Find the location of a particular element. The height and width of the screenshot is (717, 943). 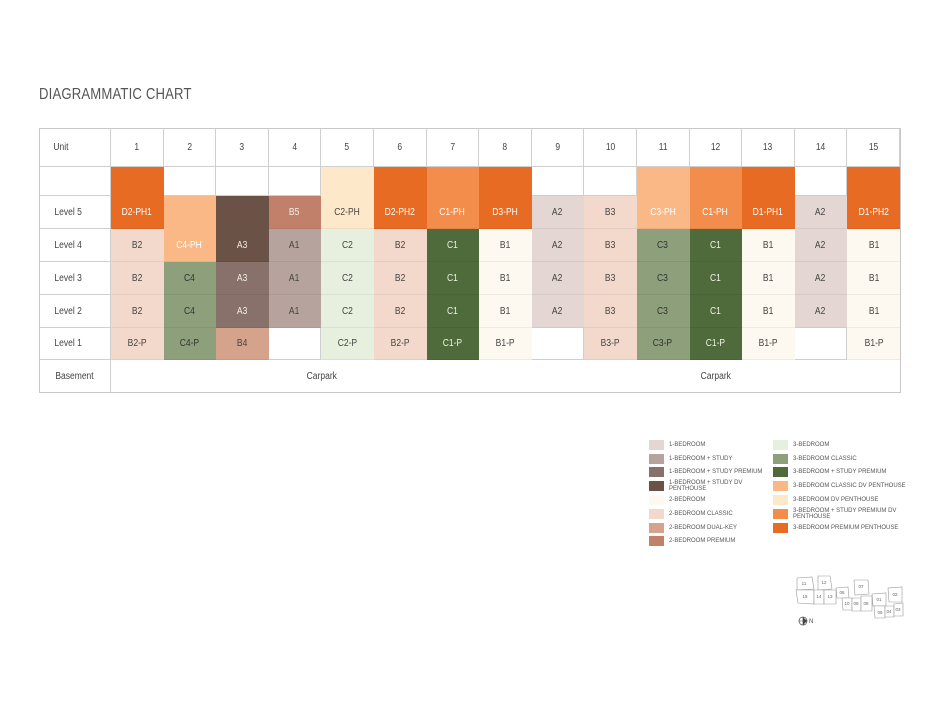

legend-label: 3-BEDROOM PREMIUM PENTHOUSE is located at coordinates (846, 527).